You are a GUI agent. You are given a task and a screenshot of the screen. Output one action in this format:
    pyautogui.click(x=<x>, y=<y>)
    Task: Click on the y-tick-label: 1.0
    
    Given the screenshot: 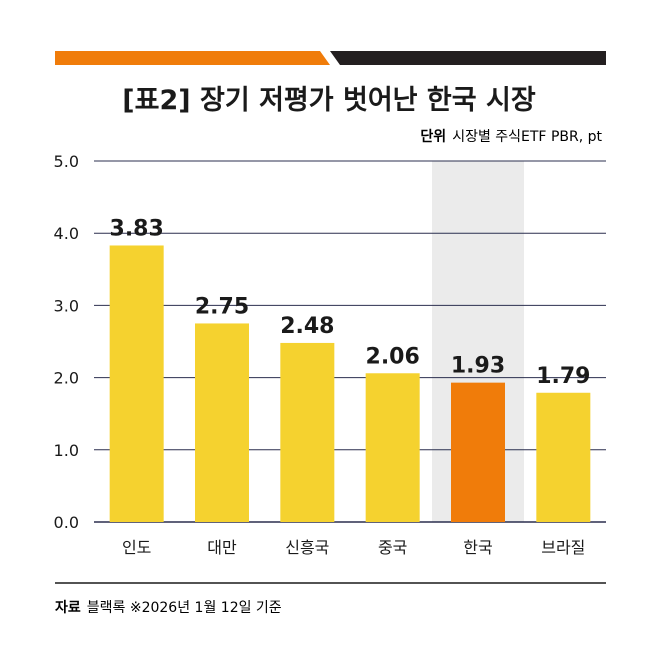 What is the action you would take?
    pyautogui.click(x=66, y=450)
    